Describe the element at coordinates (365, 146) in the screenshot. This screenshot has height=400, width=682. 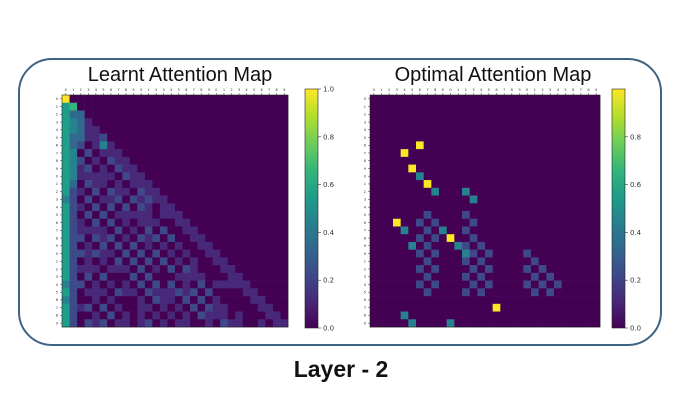
I see `y-tick-label: 6` at that location.